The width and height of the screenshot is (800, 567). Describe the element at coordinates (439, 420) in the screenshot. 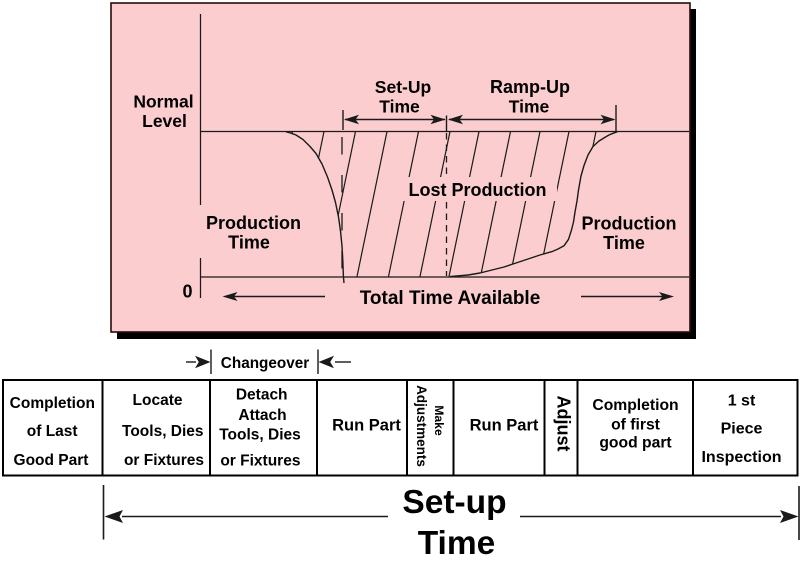

I see `svg-text: Make` at that location.